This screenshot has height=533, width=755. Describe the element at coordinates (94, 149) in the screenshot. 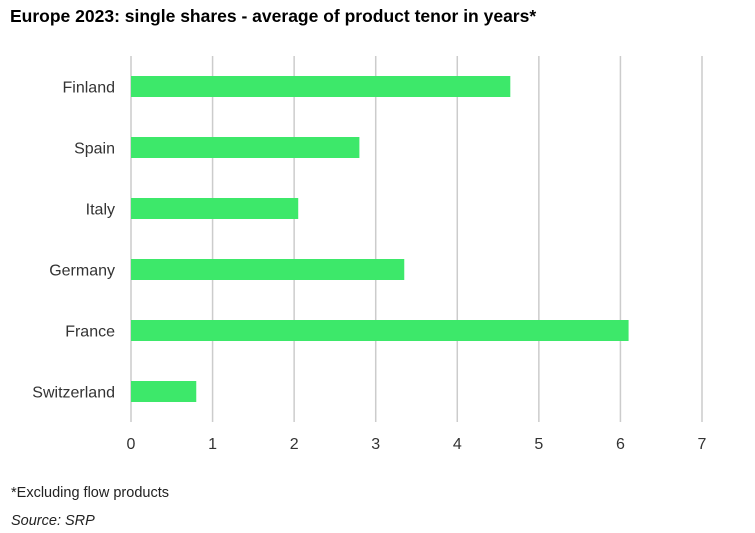

I see `category-label-spain: Spain` at that location.